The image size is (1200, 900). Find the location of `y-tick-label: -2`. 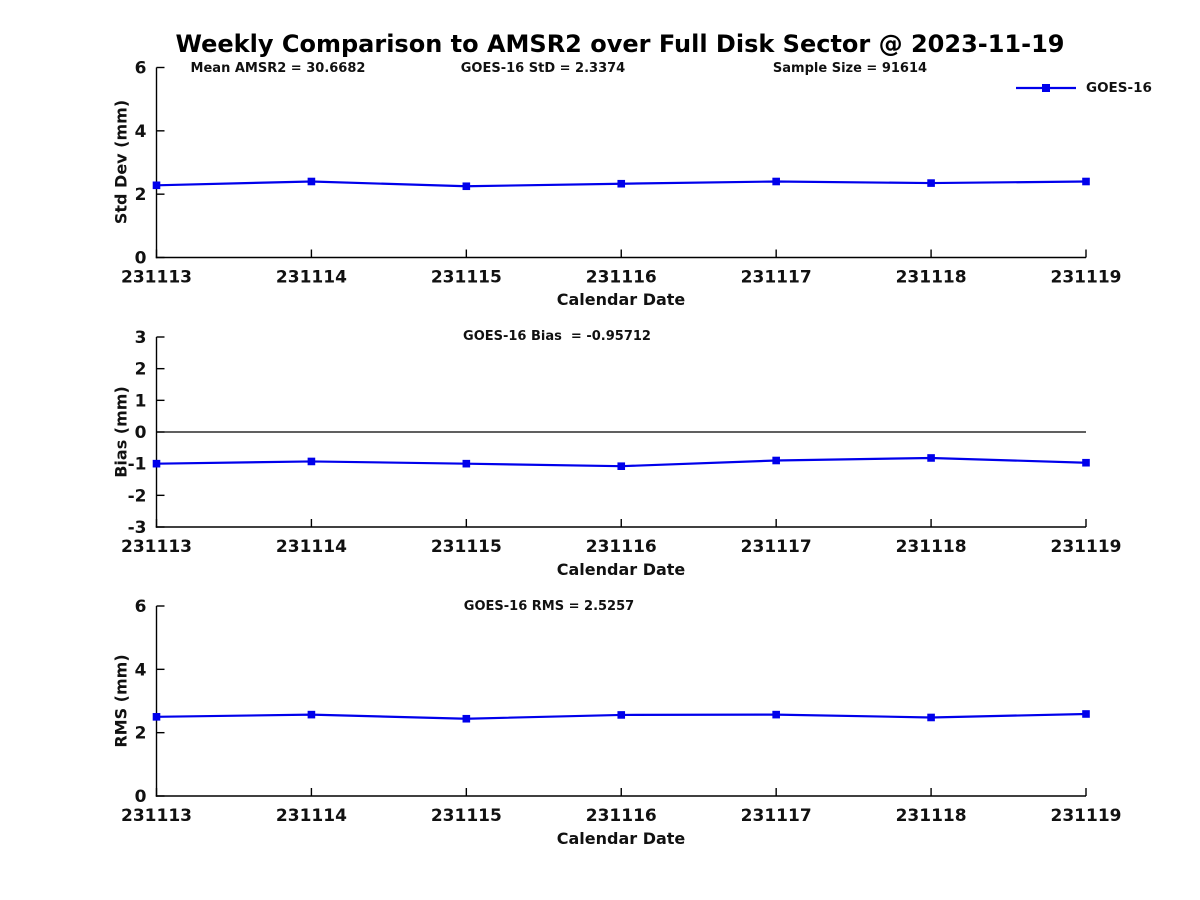

y-tick-label: -2 is located at coordinates (137, 496).